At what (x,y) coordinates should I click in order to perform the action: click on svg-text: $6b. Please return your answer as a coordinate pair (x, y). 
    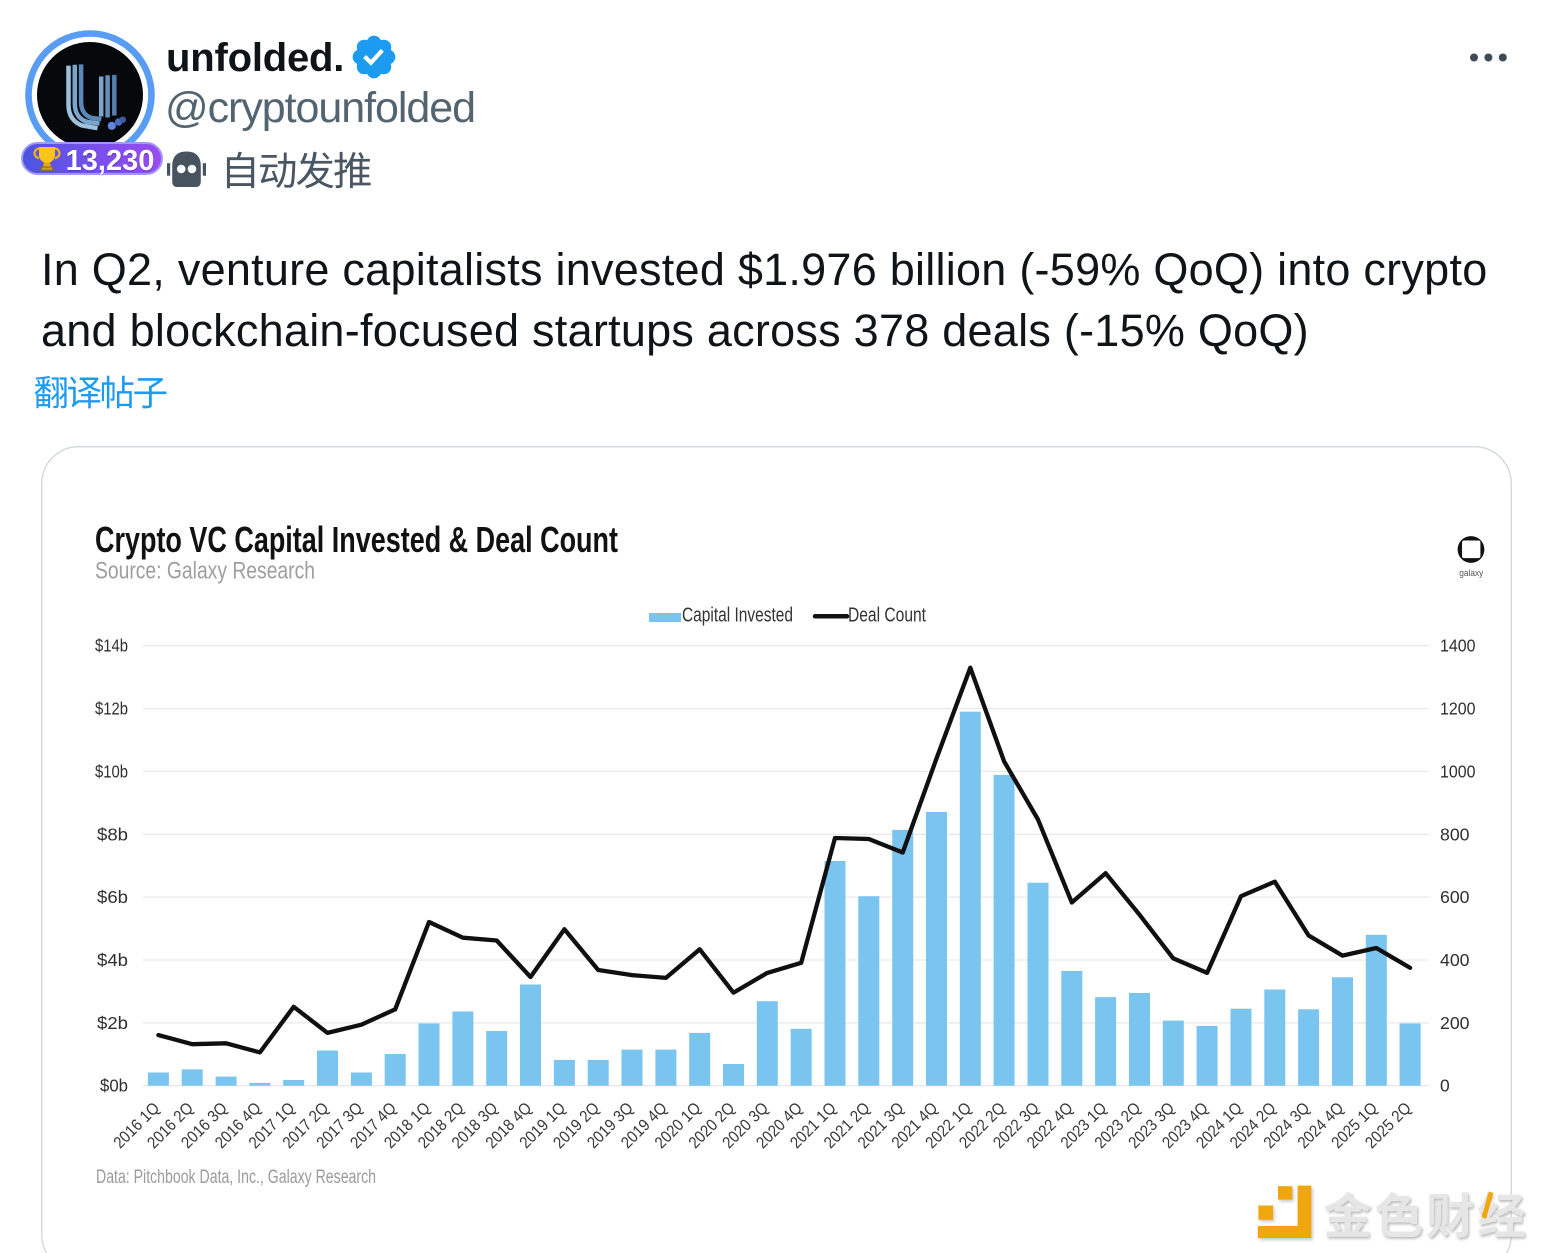
    Looking at the image, I should click on (112, 897).